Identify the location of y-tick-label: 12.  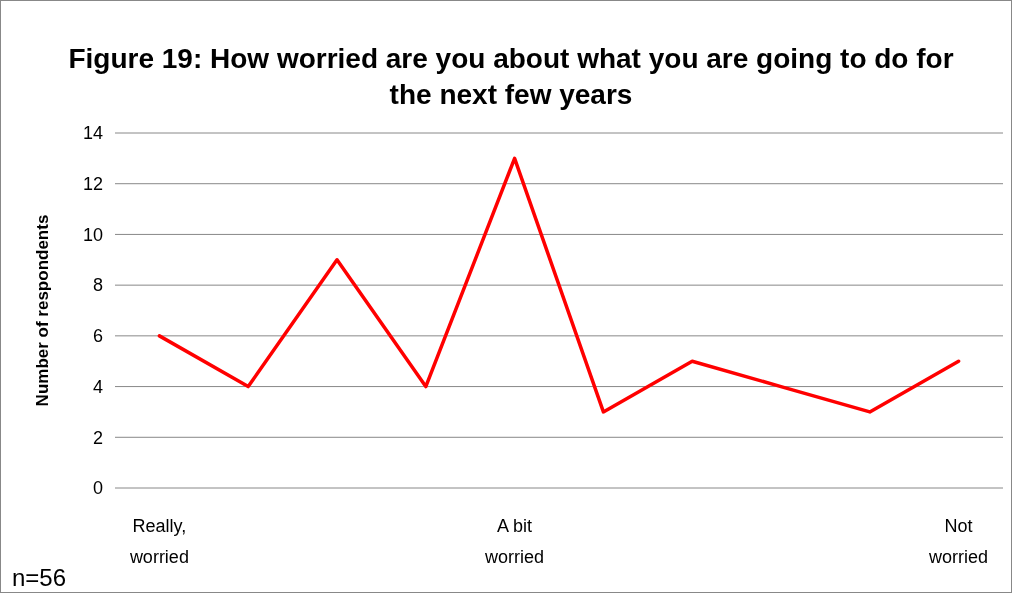
(92, 184).